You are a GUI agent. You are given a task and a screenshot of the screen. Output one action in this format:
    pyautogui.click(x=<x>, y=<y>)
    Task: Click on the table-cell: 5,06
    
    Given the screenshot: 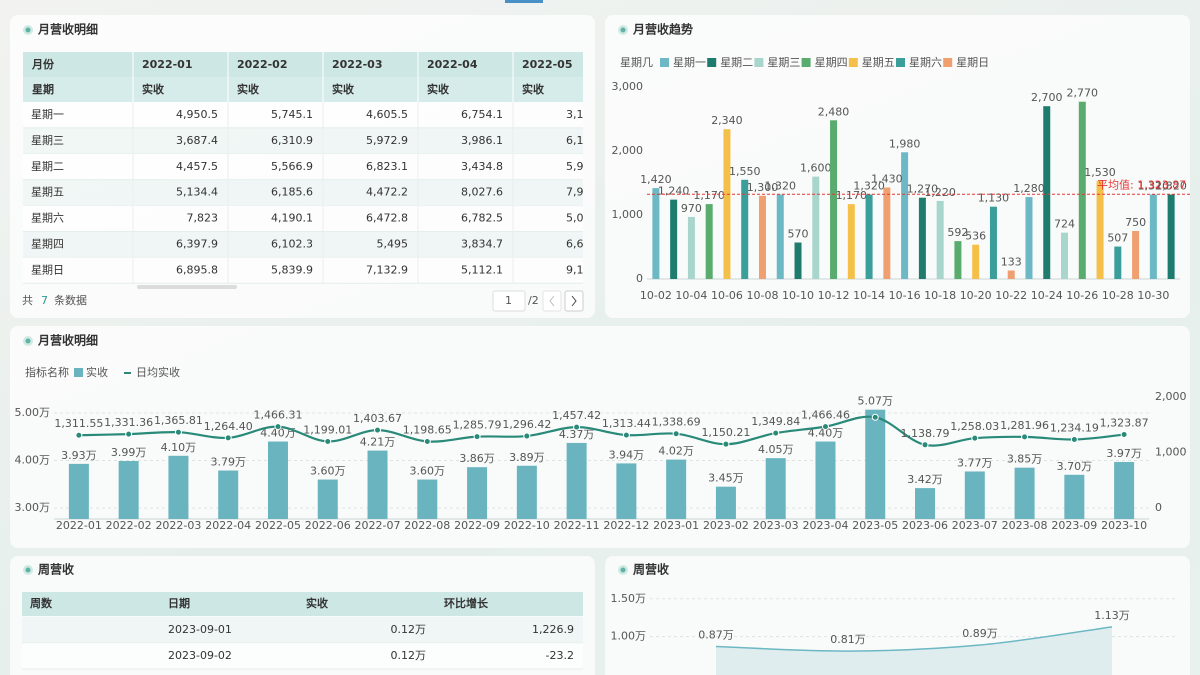 What is the action you would take?
    pyautogui.click(x=578, y=218)
    